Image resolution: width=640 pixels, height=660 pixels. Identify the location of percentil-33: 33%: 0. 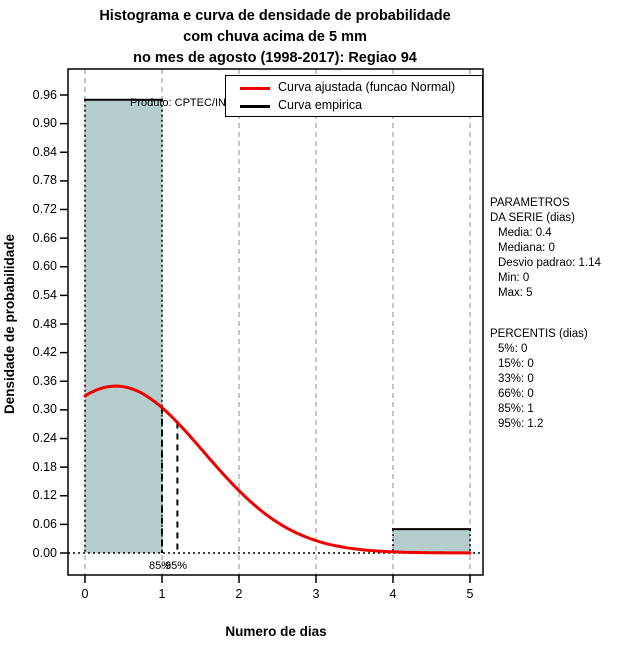
(516, 379).